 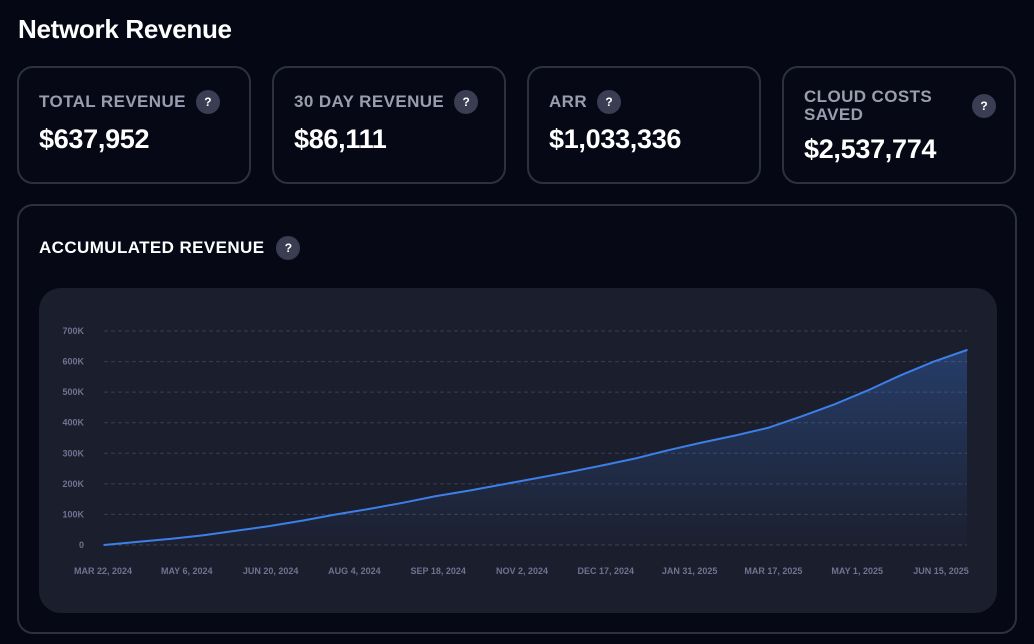 What do you see at coordinates (112, 101) in the screenshot?
I see `stat-label: TOTAL REVENUE` at bounding box center [112, 101].